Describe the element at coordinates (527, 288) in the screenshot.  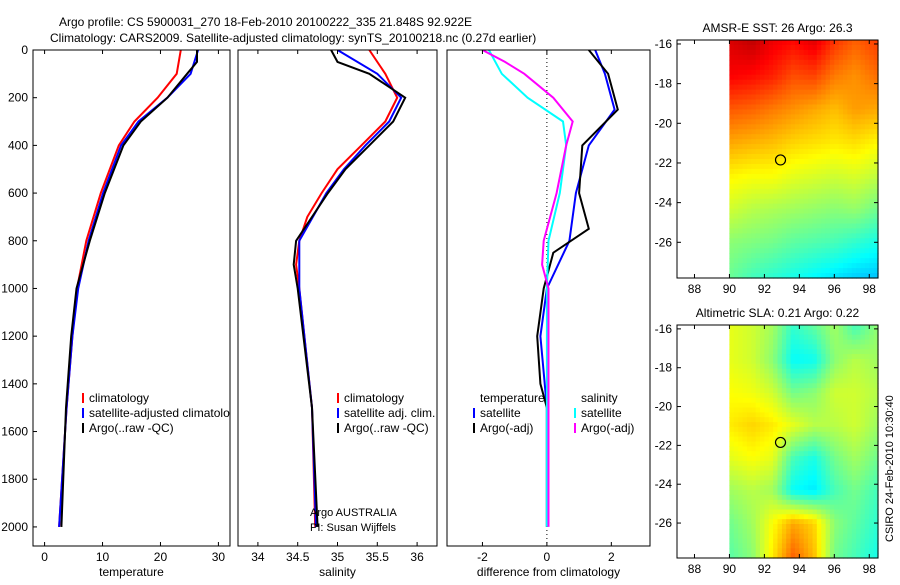
I see `series-line-salinity-argo-adj-` at that location.